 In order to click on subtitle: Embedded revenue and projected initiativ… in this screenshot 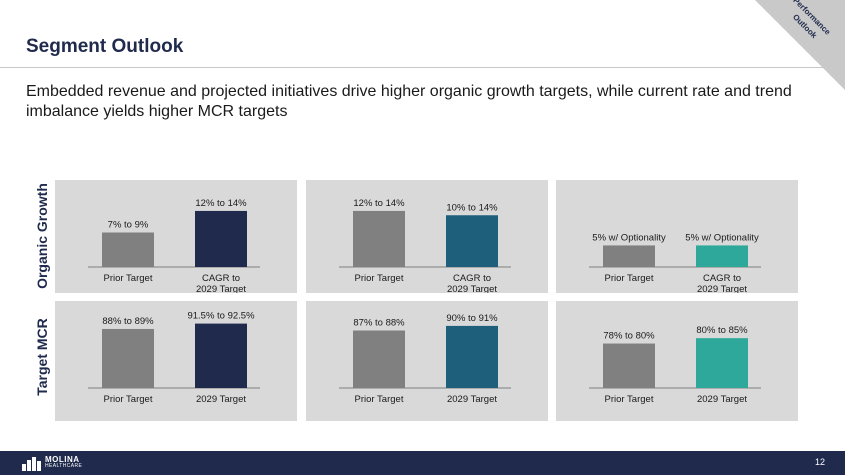, I will do `click(409, 101)`.